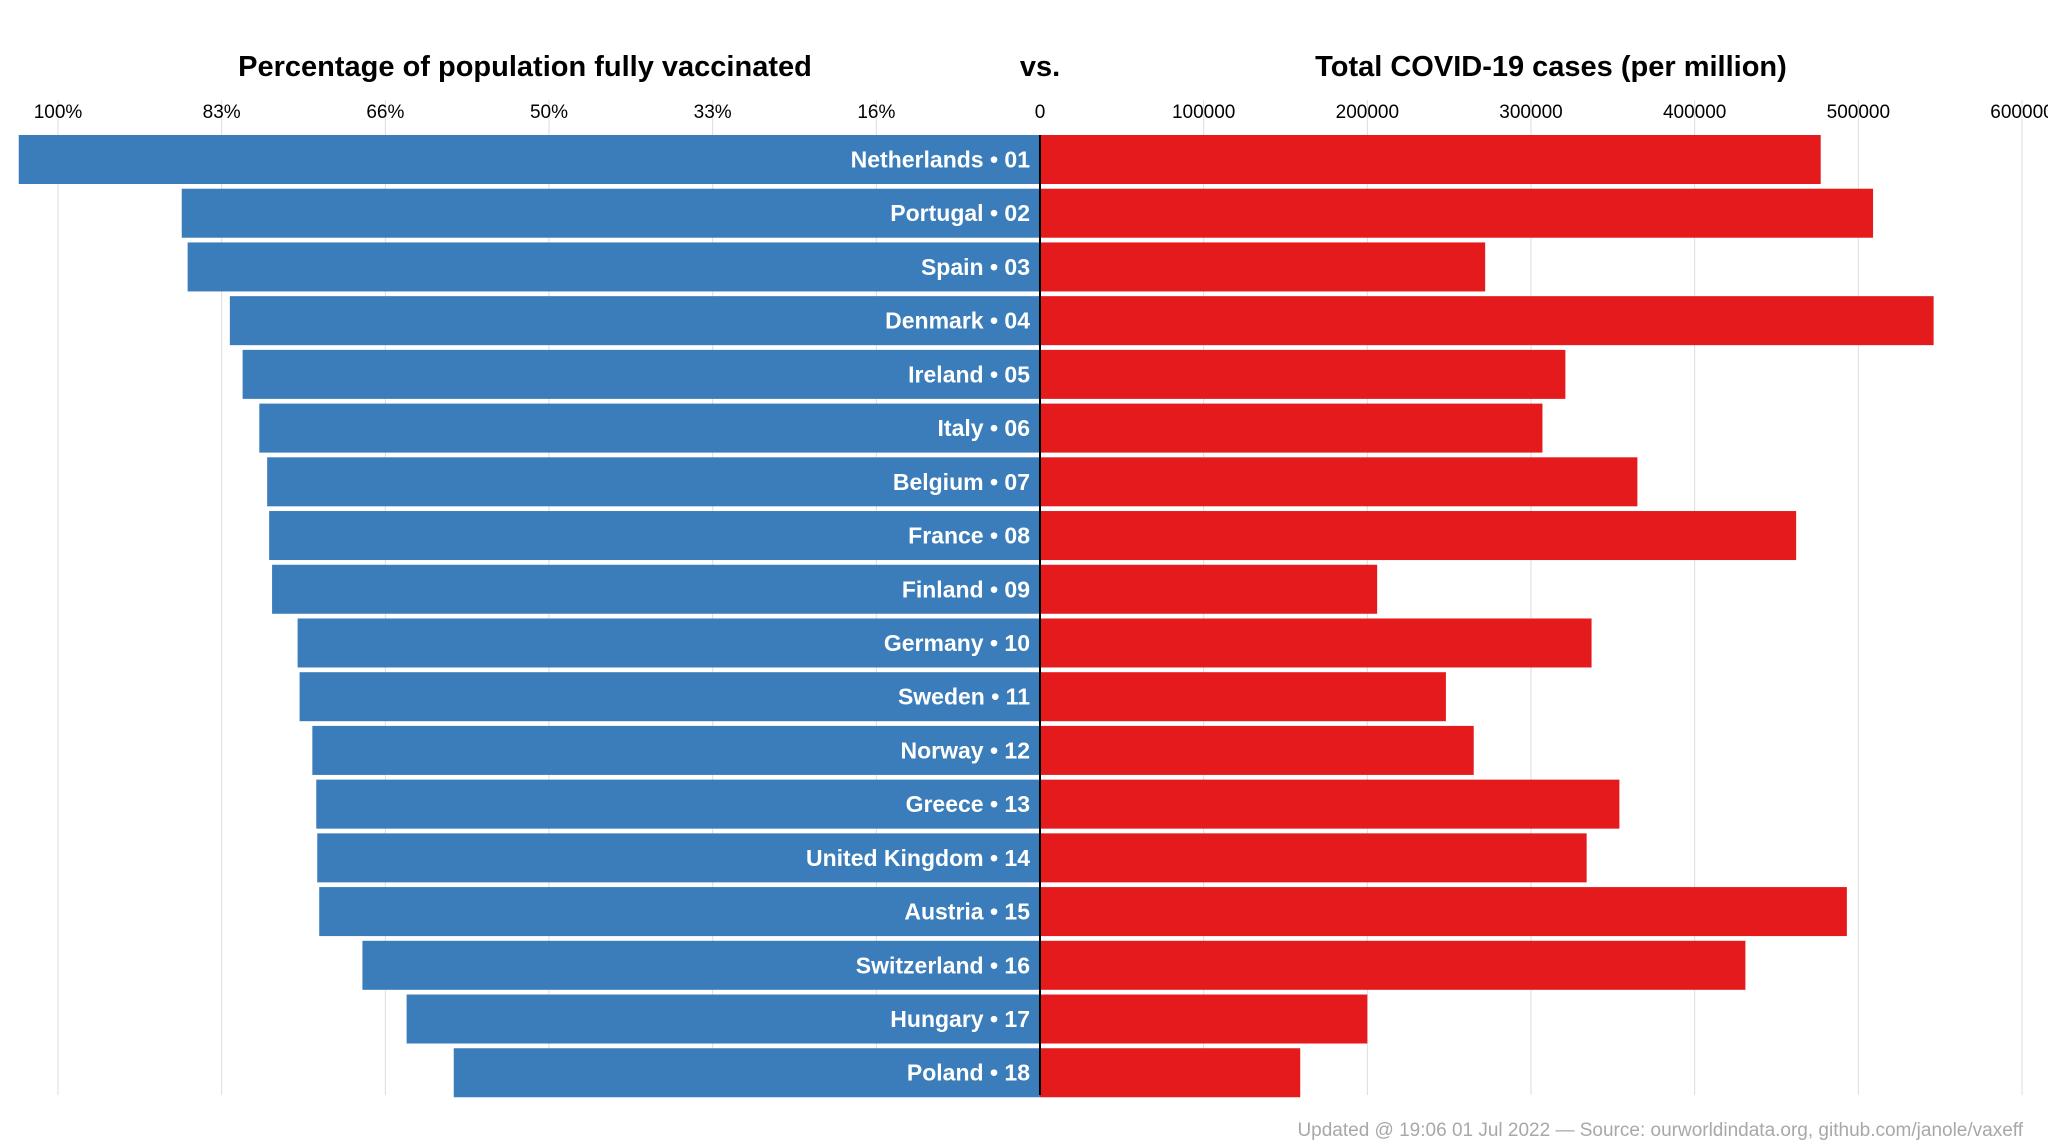 The image size is (2048, 1140). Describe the element at coordinates (957, 321) in the screenshot. I see `country-label: Denmark • 04` at that location.